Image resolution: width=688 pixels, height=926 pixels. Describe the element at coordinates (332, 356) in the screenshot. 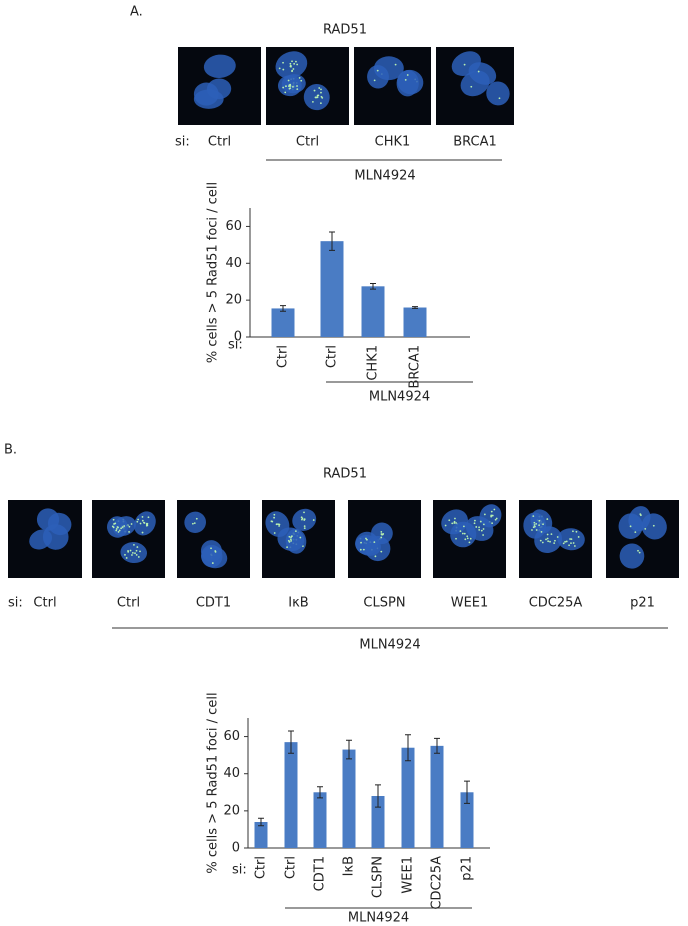

I see `x-tick-label: Ctrl` at that location.